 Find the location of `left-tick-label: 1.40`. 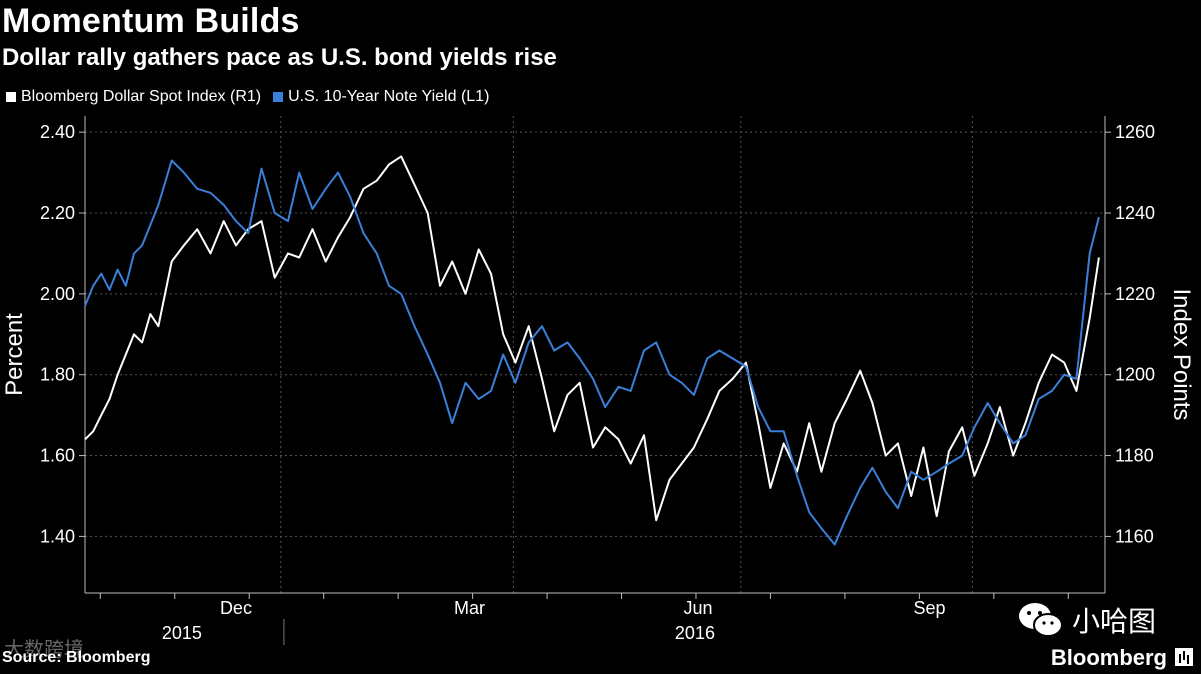

left-tick-label: 1.40 is located at coordinates (57, 536).